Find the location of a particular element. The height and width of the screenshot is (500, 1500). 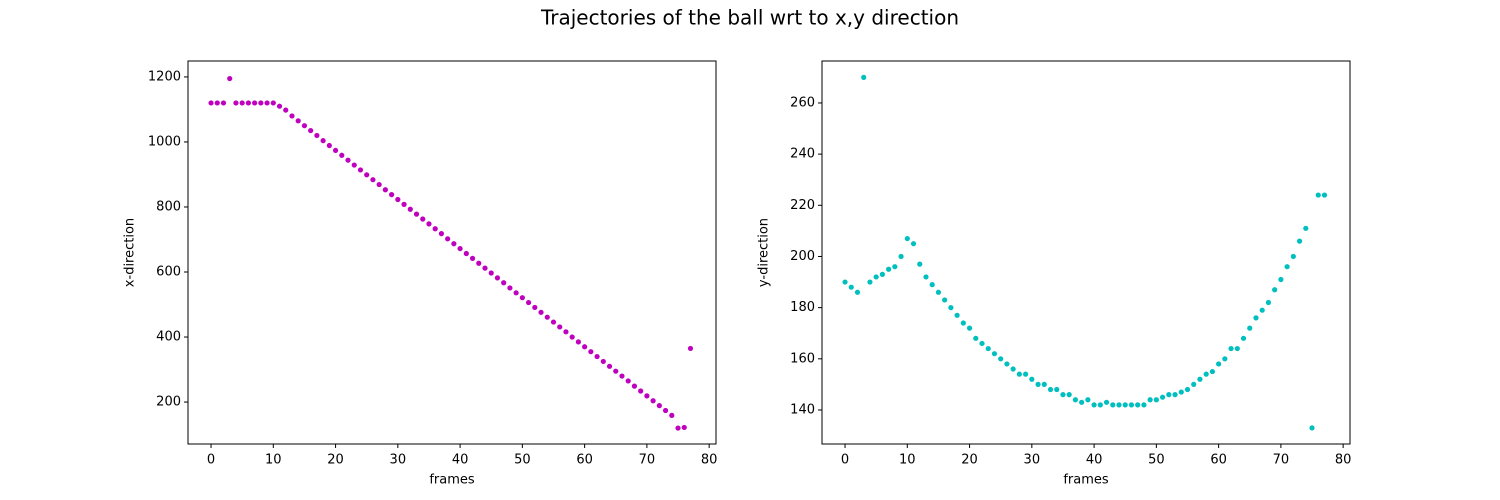

x-tick-label: 40 is located at coordinates (460, 460).